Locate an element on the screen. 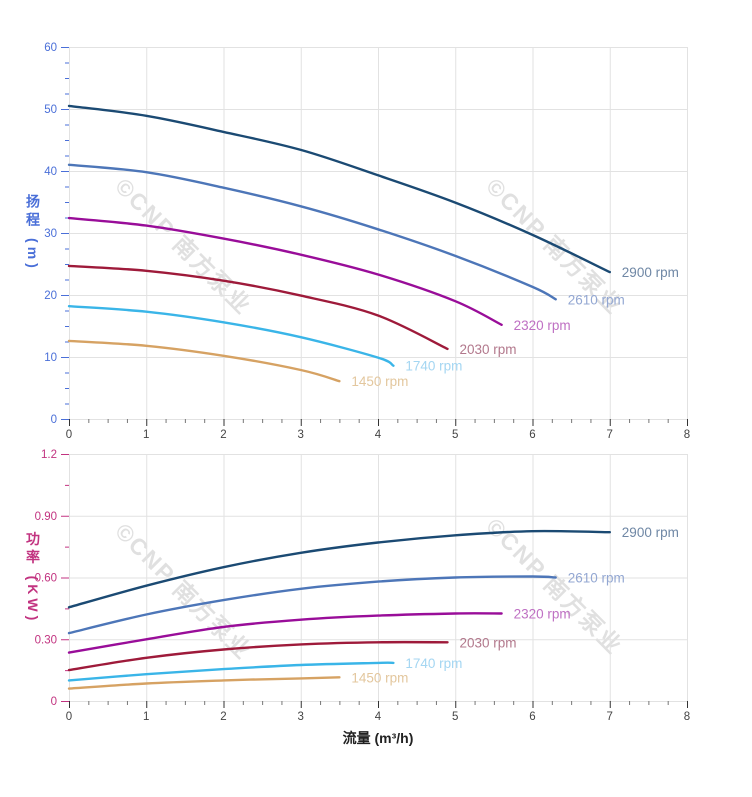 The width and height of the screenshot is (752, 797). y-tick-label: 0.90 is located at coordinates (46, 517).